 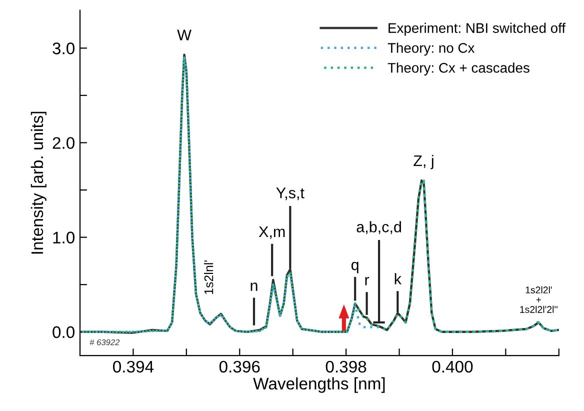 I want to click on x-axis-title: Wavelengths [nm], so click(x=319, y=385).